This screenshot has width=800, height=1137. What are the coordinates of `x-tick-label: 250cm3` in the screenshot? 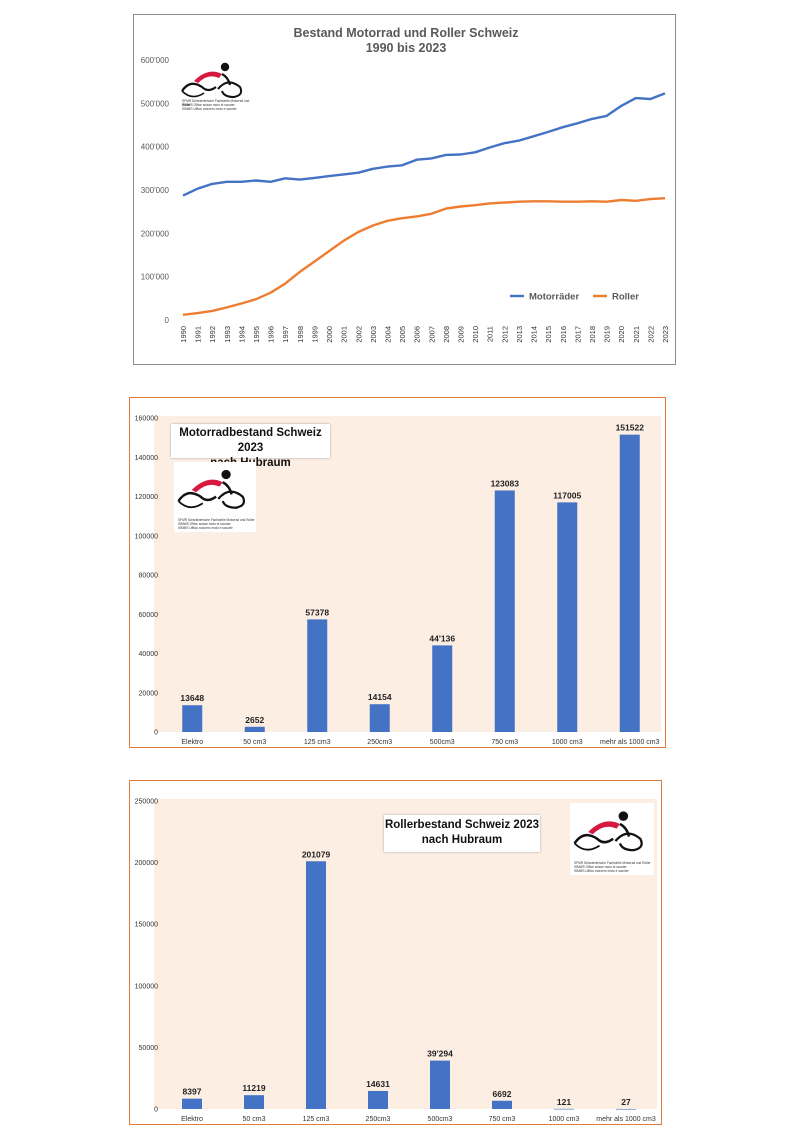 It's located at (379, 742).